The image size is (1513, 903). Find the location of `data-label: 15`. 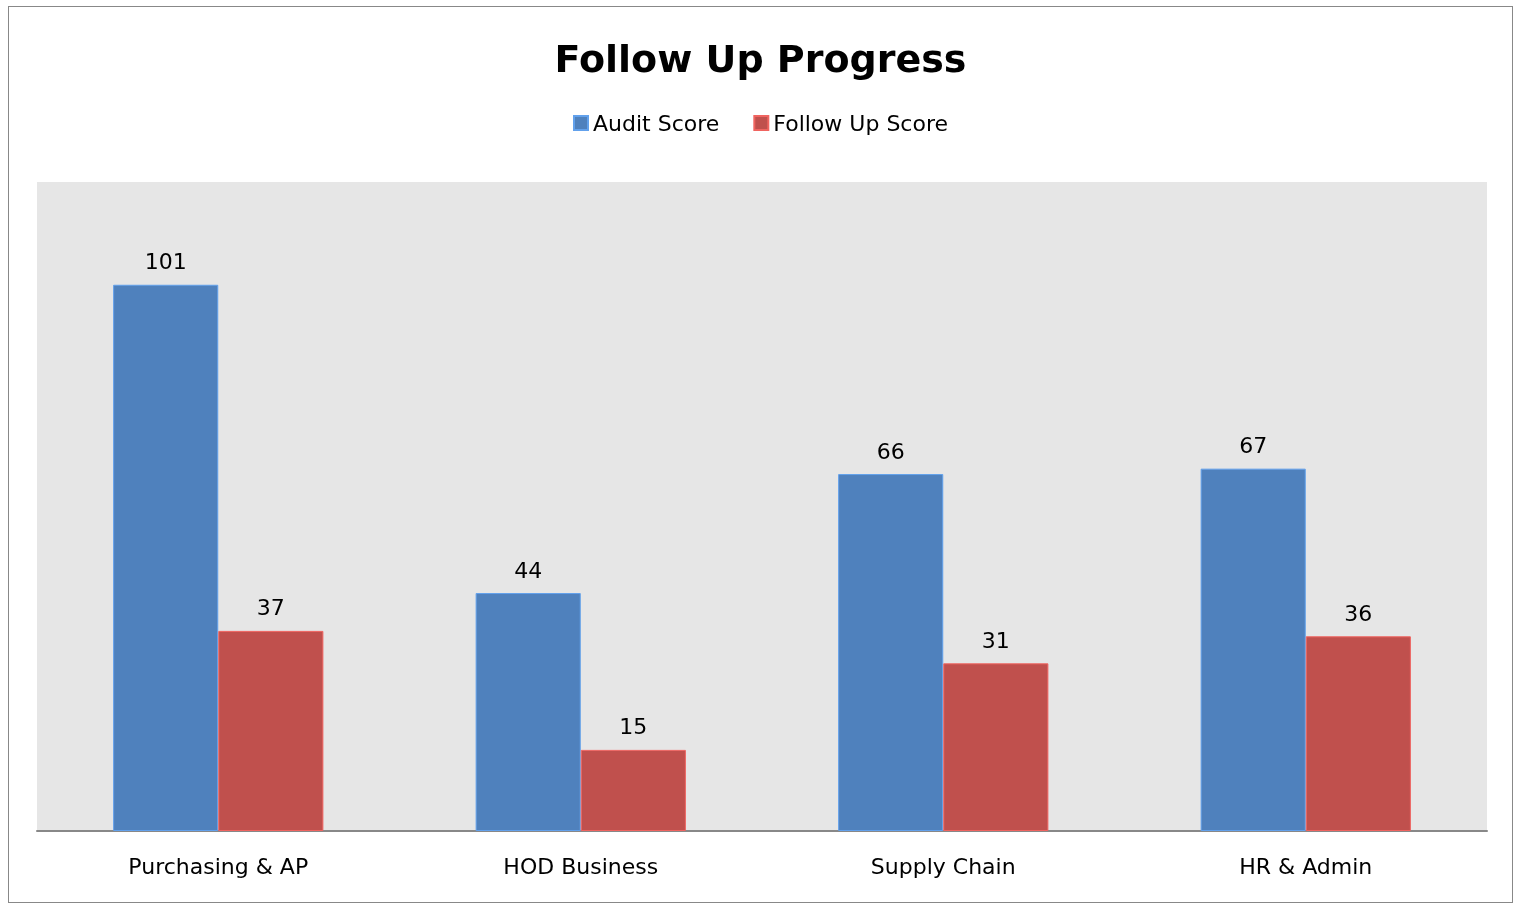

data-label: 15 is located at coordinates (633, 727).